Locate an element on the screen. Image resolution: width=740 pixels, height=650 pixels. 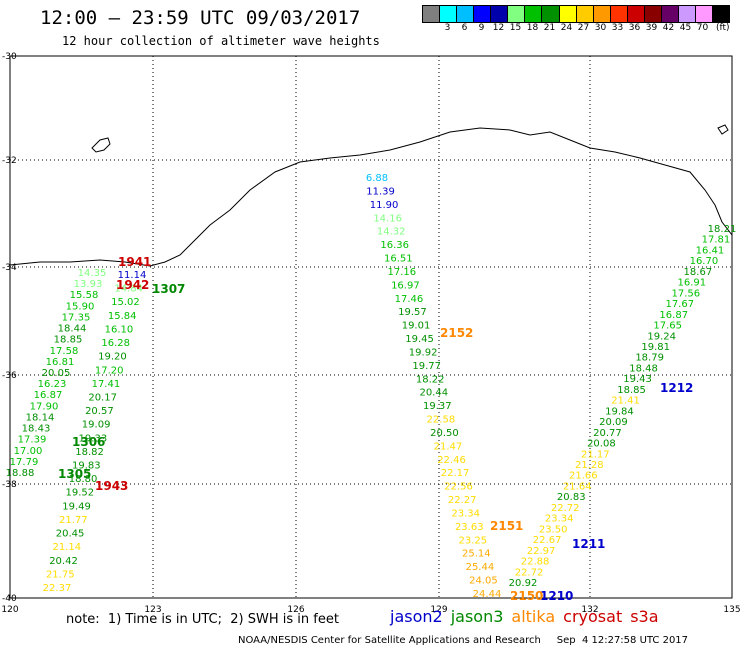
track-value: 17.39 is located at coordinates (32, 440).